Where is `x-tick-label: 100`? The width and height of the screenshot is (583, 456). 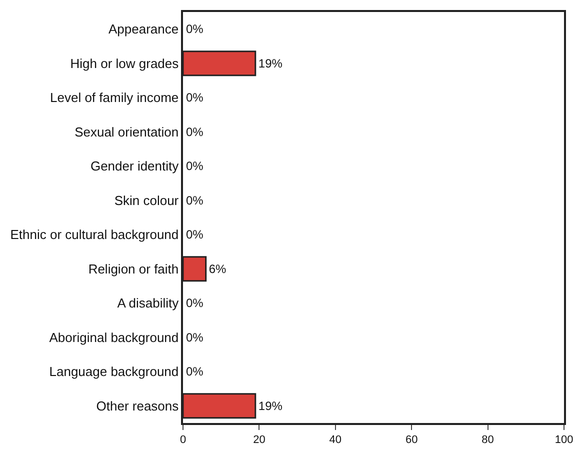 x-tick-label: 100 is located at coordinates (564, 440).